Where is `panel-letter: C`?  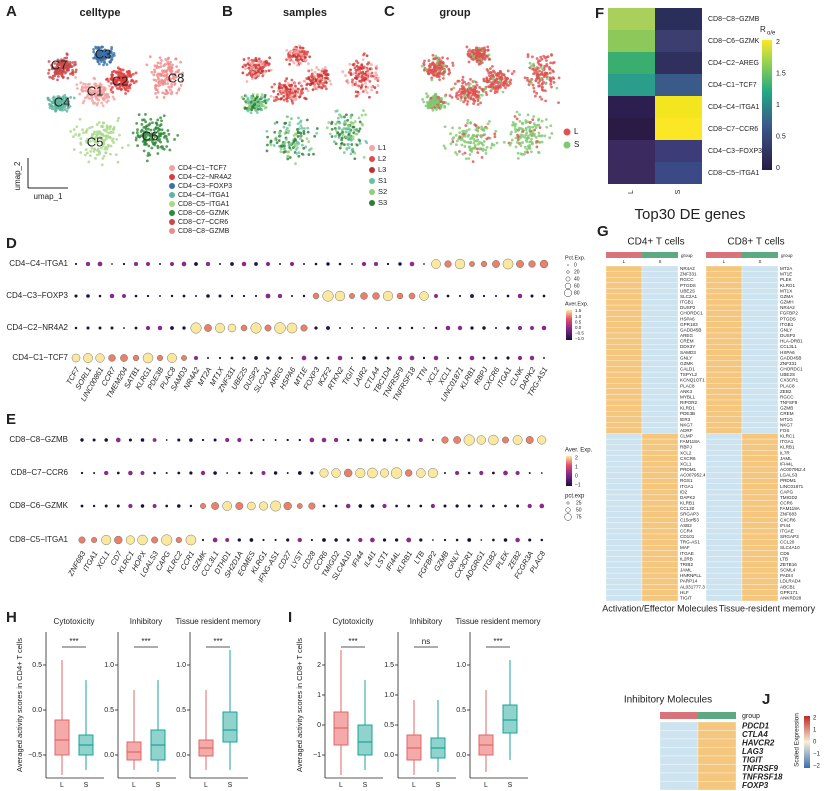 panel-letter: C is located at coordinates (389, 11).